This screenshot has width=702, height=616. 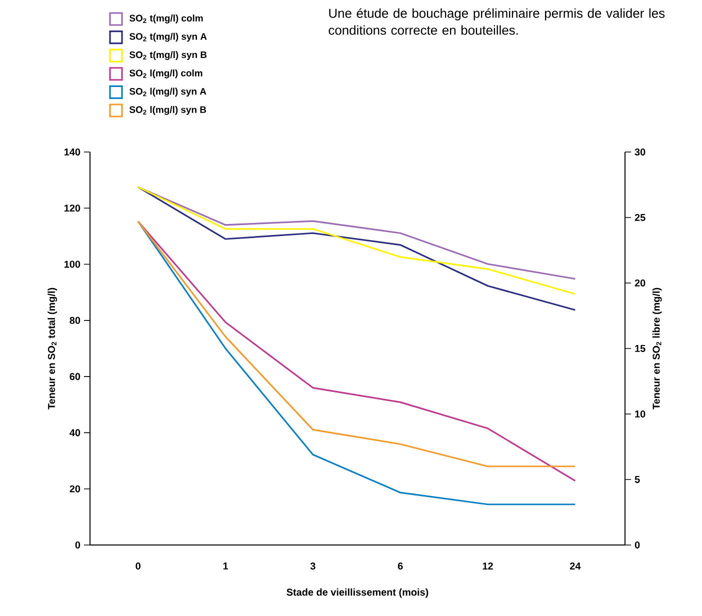 I want to click on y-tick-label: 120, so click(x=72, y=208).